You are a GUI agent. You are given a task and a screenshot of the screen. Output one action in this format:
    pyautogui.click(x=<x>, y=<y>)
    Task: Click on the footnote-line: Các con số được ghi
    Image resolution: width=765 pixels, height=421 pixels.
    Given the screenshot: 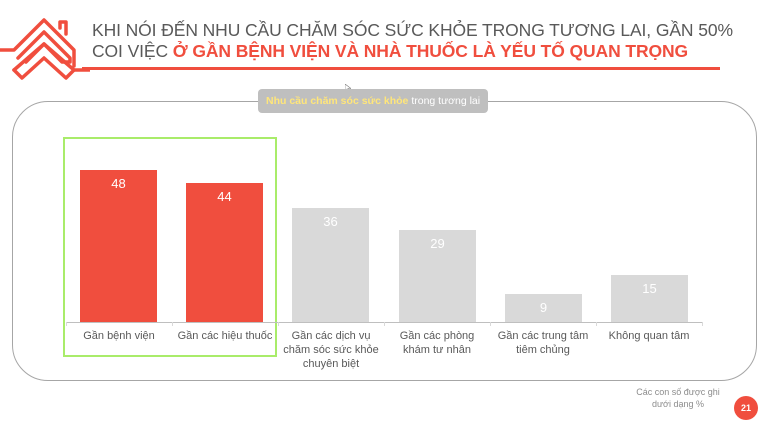 What is the action you would take?
    pyautogui.click(x=678, y=392)
    